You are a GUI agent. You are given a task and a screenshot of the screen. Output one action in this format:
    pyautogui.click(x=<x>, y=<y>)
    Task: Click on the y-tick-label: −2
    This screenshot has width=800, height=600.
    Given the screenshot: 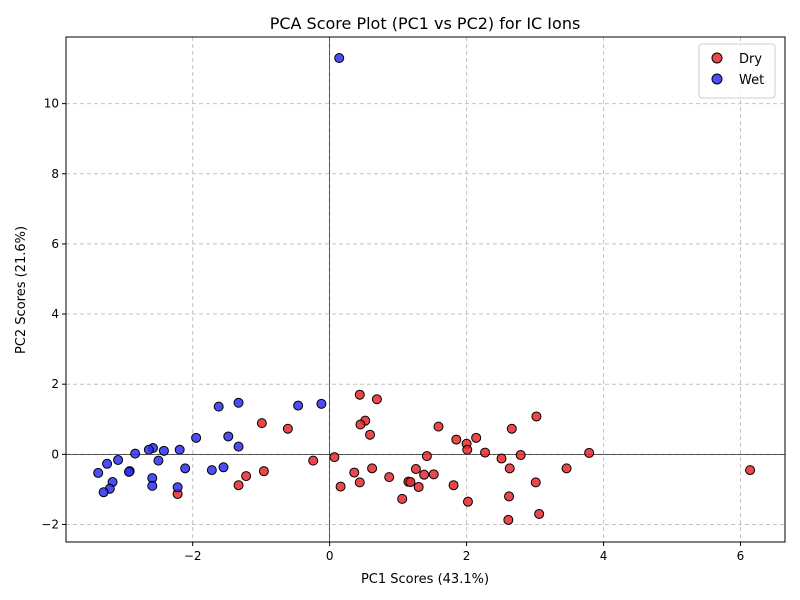 What is the action you would take?
    pyautogui.click(x=50, y=524)
    